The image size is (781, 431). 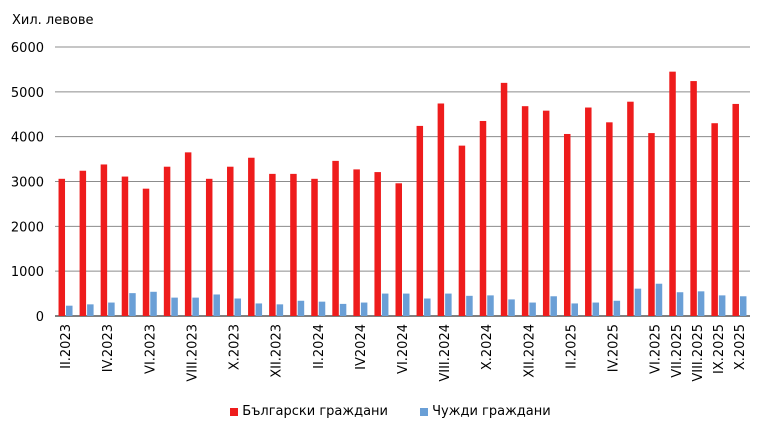 What do you see at coordinates (571, 346) in the screenshot?
I see `x-tick-label: II.2025` at bounding box center [571, 346].